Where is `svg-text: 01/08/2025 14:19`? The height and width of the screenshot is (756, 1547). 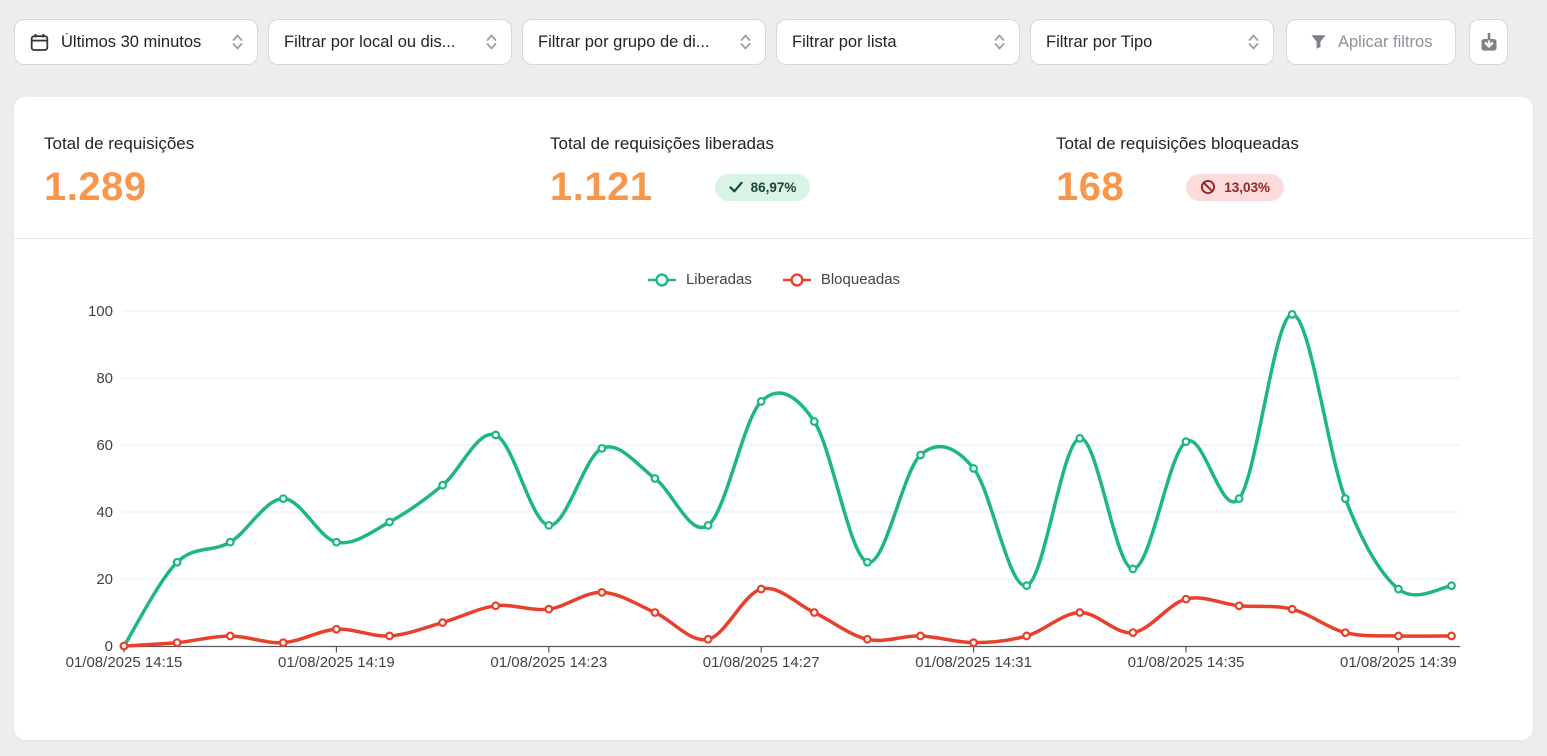
svg-text: 01/08/2025 14:19 is located at coordinates (336, 662).